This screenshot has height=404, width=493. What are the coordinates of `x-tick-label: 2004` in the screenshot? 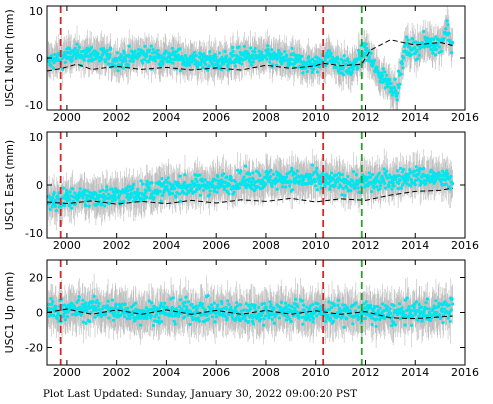 It's located at (166, 117).